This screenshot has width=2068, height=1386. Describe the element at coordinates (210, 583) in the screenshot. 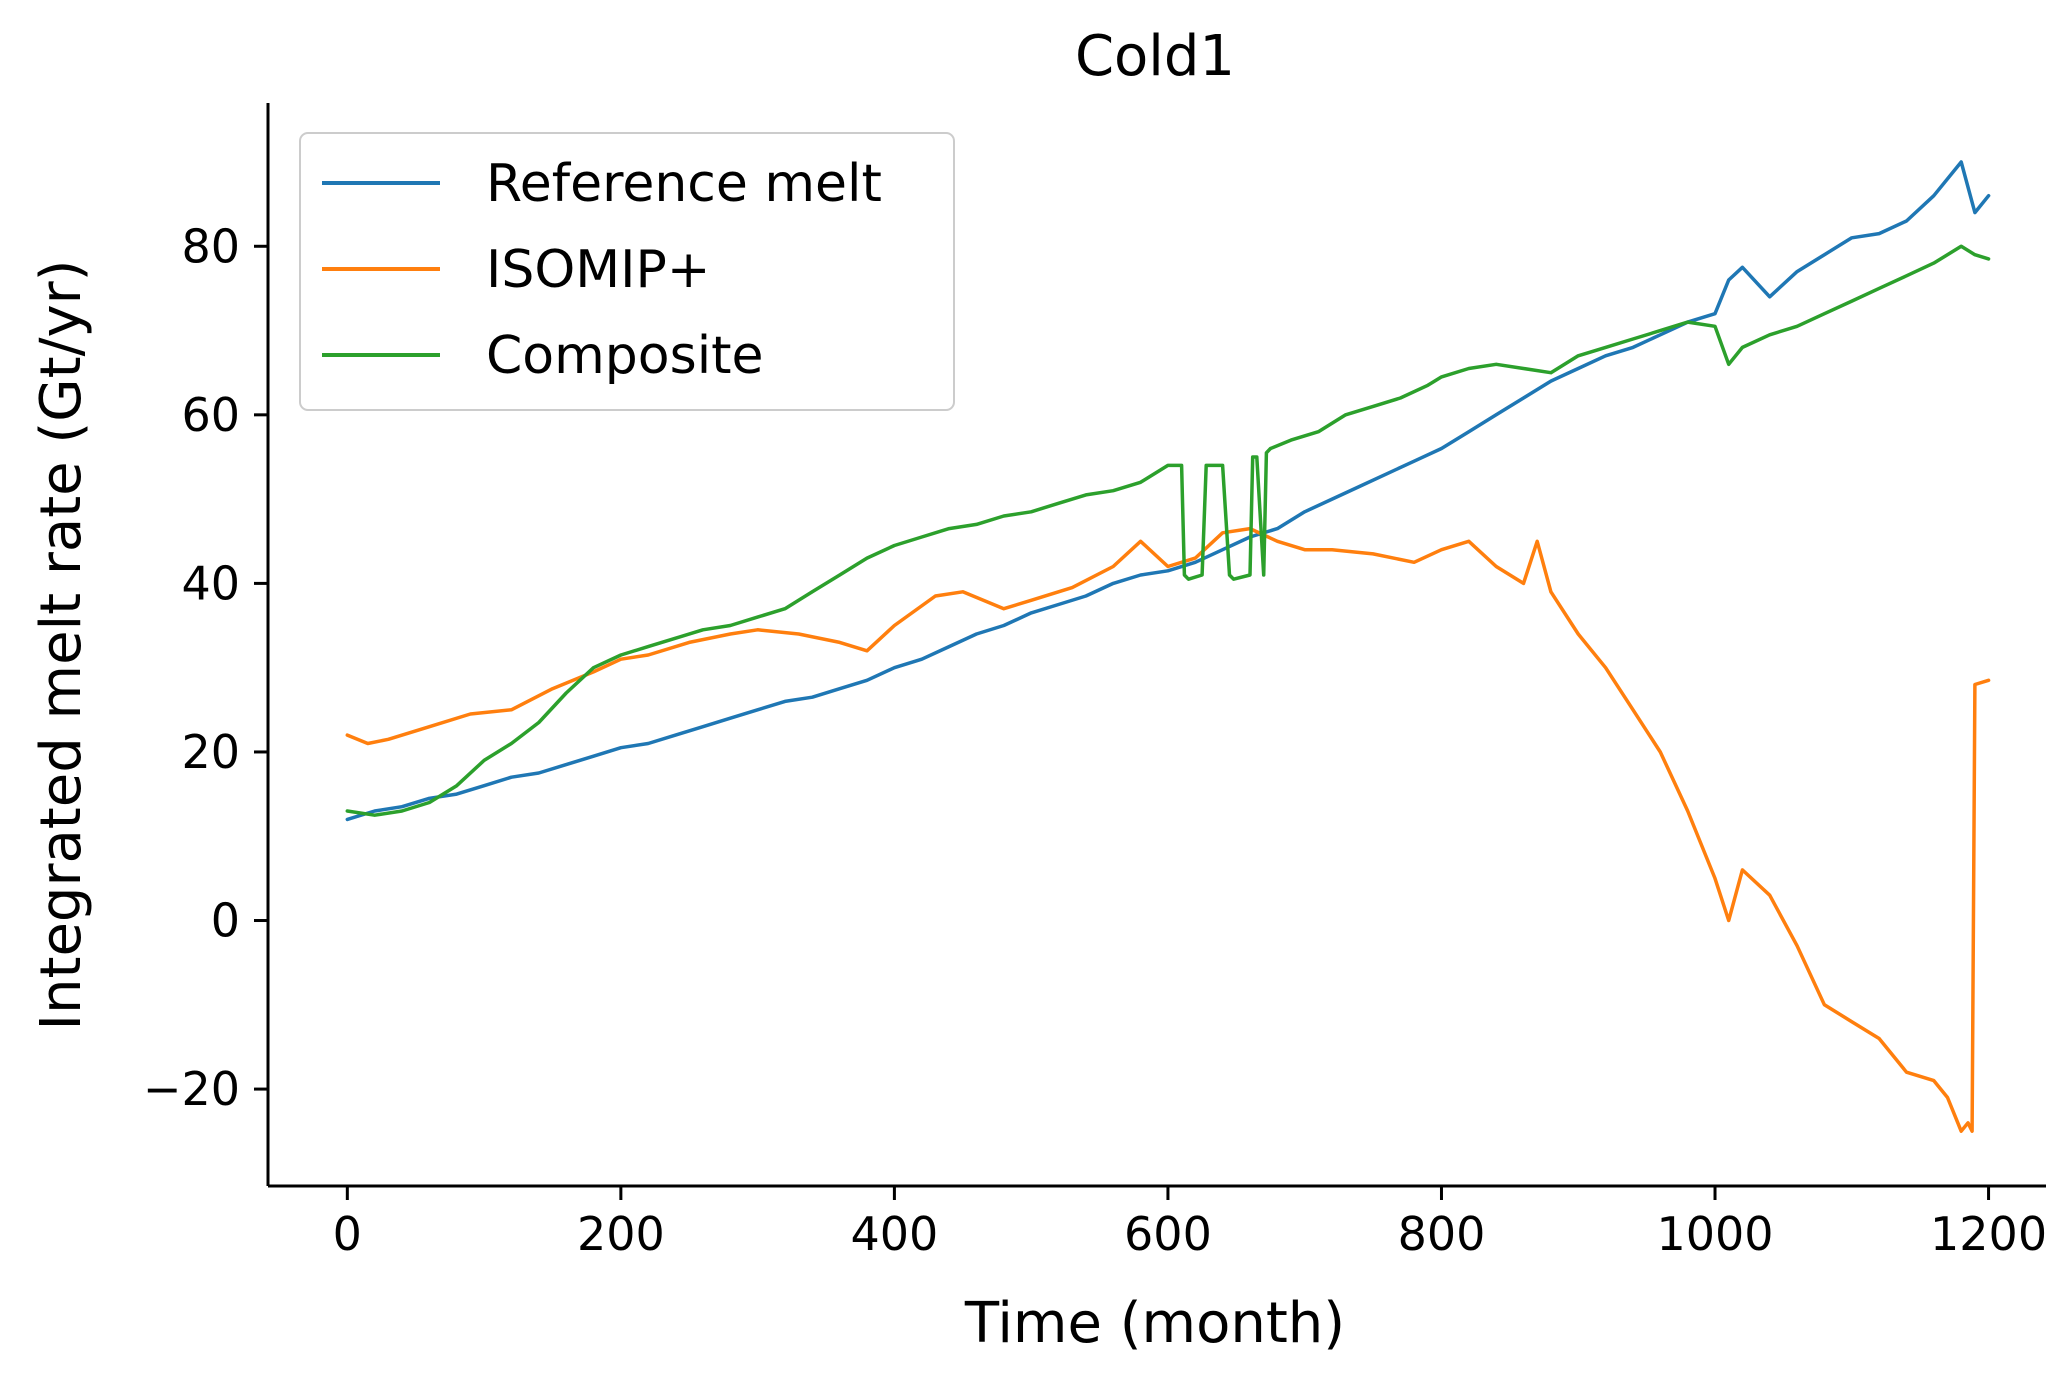

I see `y-tick-label: 40` at that location.